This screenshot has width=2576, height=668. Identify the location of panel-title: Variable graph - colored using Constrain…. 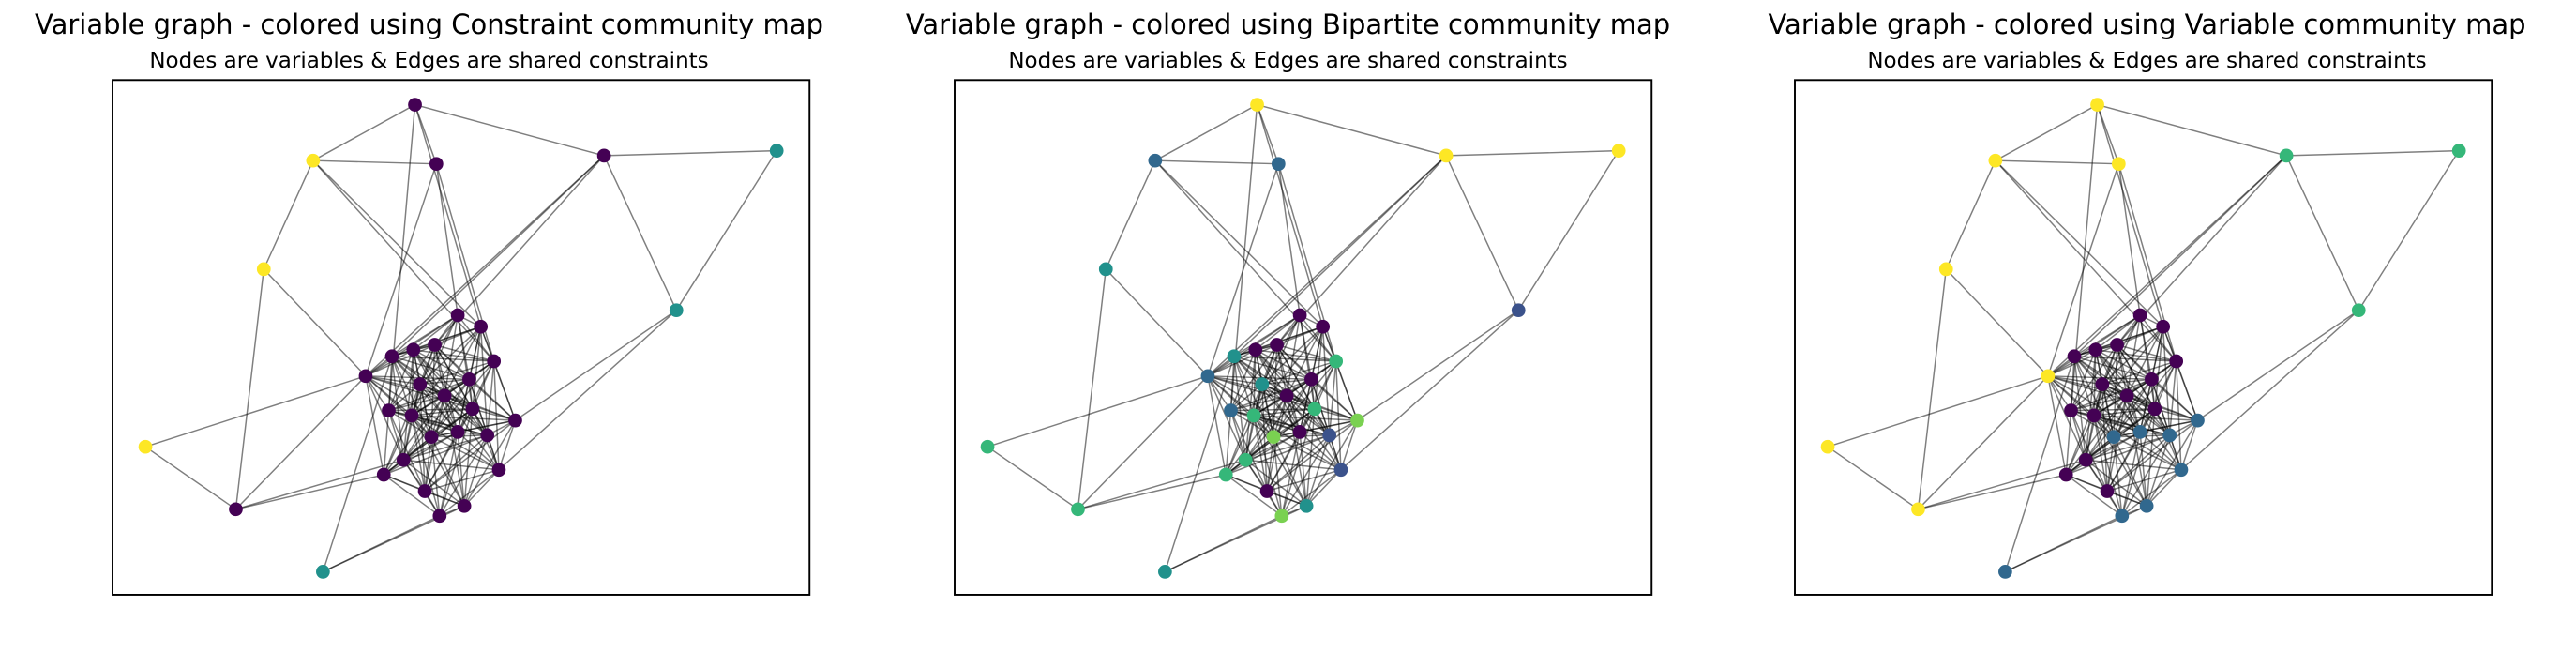
(429, 24).